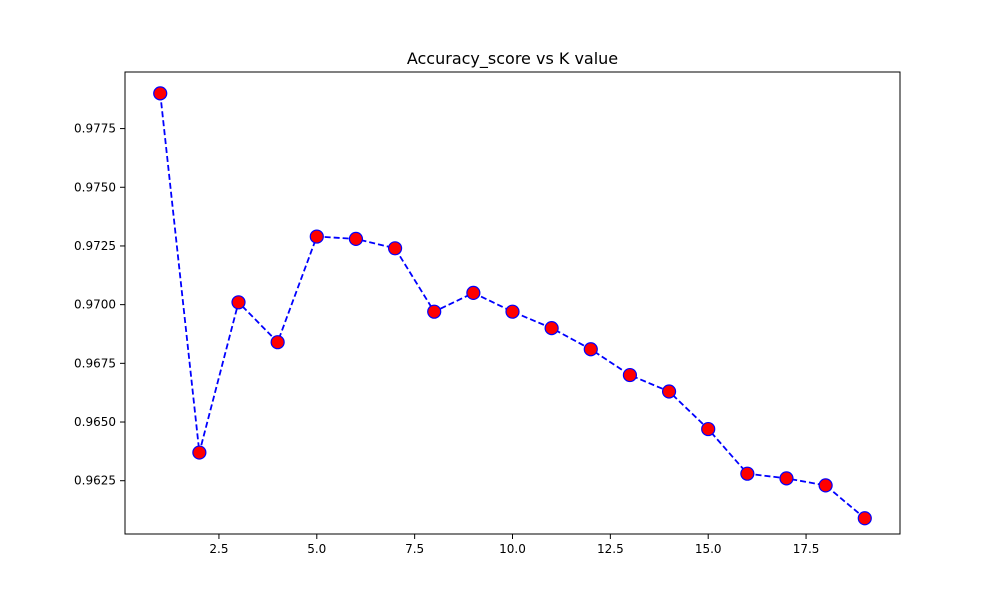 The image size is (1000, 600). I want to click on chart-title: Accuracy_score vs K value, so click(512, 59).